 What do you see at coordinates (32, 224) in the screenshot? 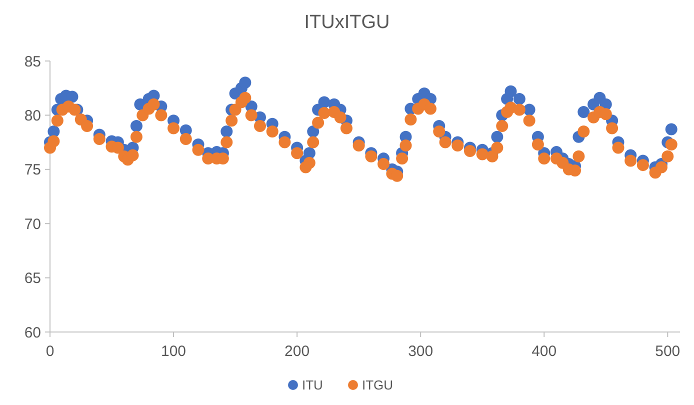
I see `y-tick-label: 70` at bounding box center [32, 224].